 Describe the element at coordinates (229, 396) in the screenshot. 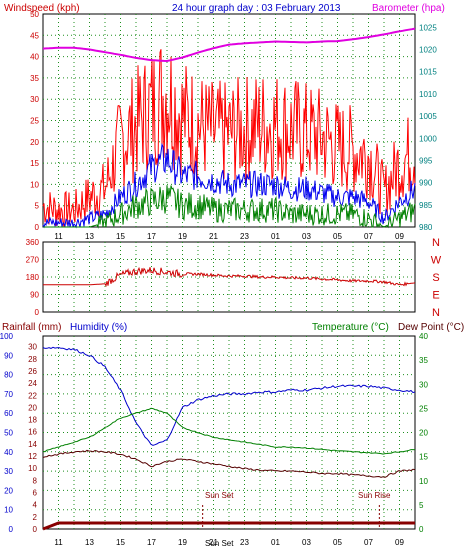

I see `humidity-series-line` at that location.